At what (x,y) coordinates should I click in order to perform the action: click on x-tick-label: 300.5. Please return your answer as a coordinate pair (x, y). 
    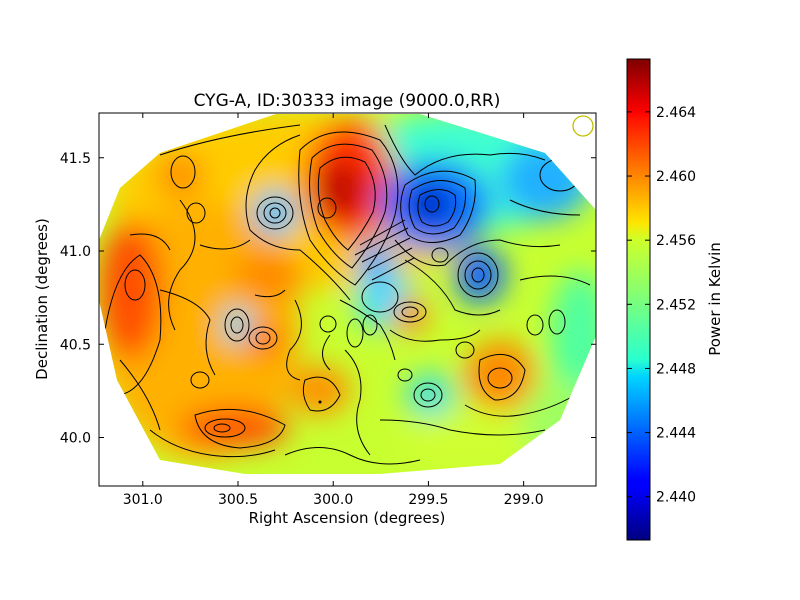
    Looking at the image, I should click on (238, 500).